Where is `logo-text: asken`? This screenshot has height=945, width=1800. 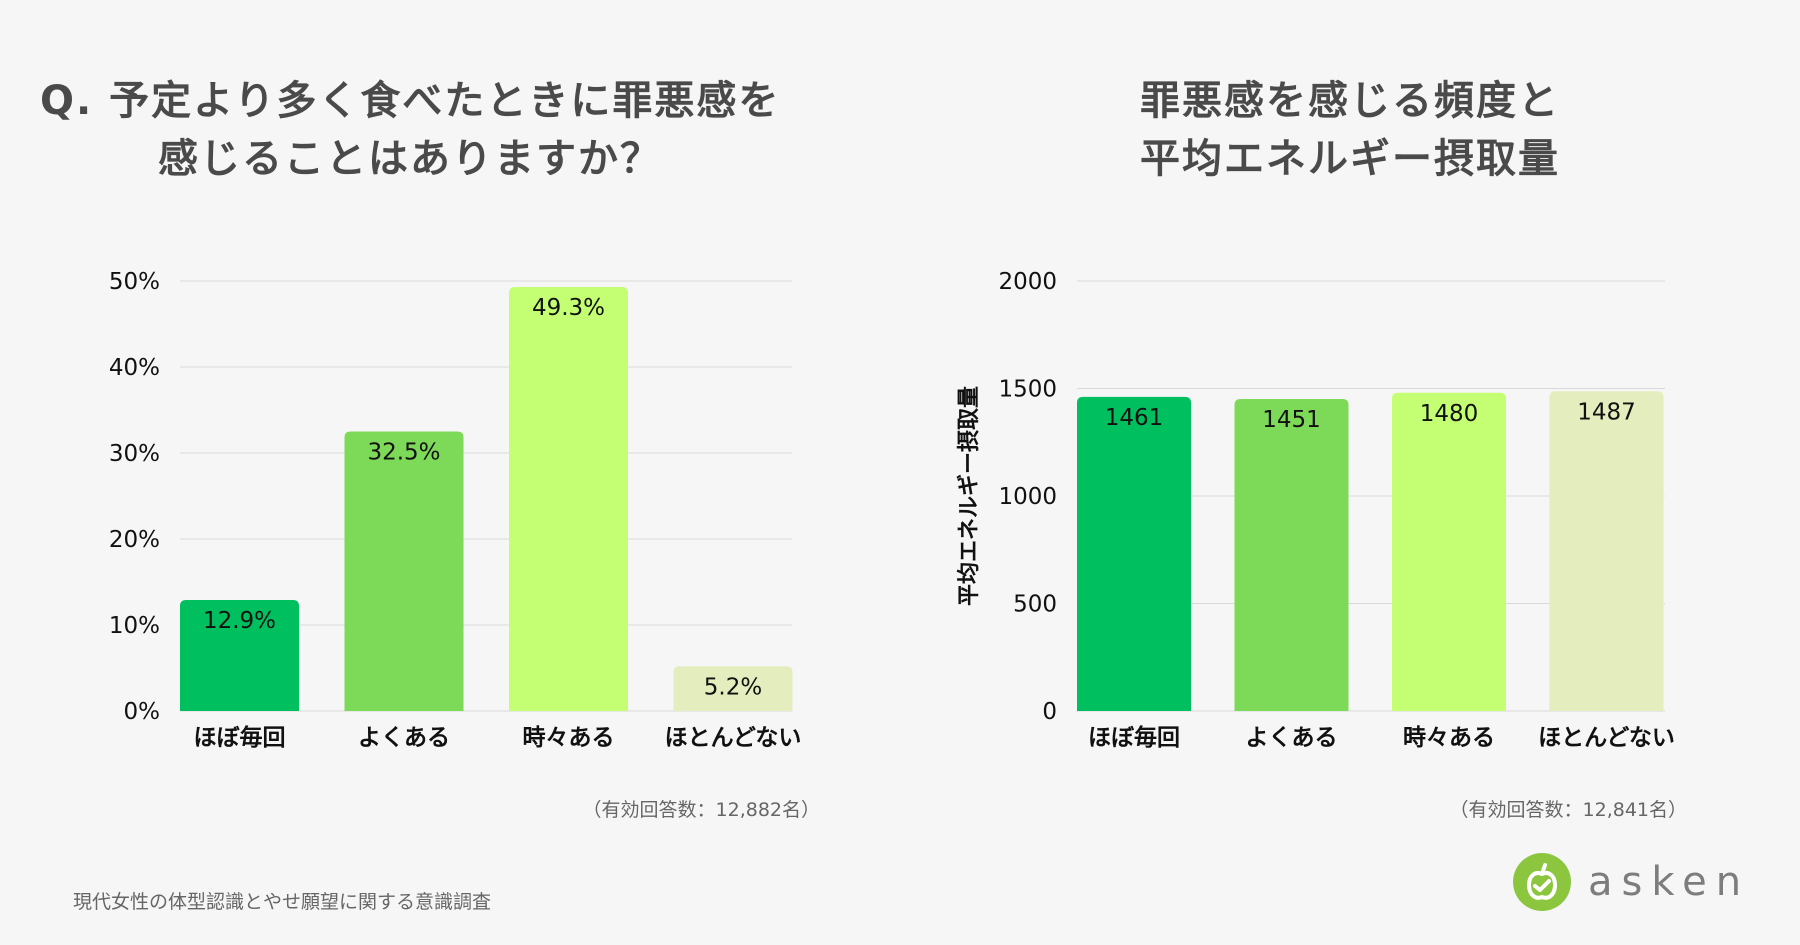 logo-text: asken is located at coordinates (1669, 882).